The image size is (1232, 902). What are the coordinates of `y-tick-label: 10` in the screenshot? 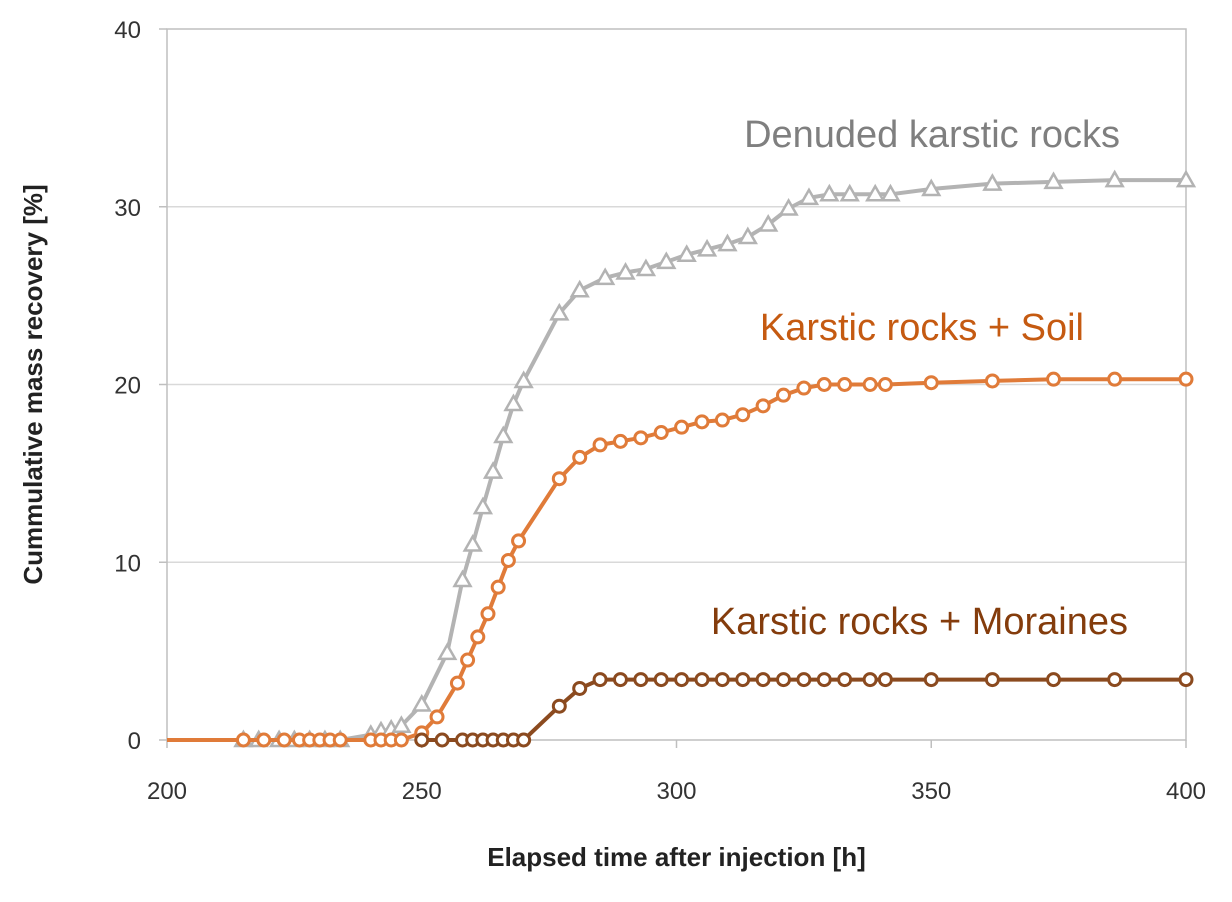 It's located at (127, 563).